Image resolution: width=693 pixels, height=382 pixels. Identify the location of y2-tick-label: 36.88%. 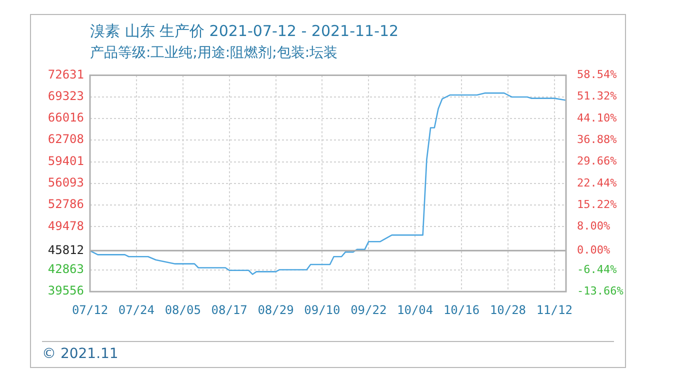
(597, 139).